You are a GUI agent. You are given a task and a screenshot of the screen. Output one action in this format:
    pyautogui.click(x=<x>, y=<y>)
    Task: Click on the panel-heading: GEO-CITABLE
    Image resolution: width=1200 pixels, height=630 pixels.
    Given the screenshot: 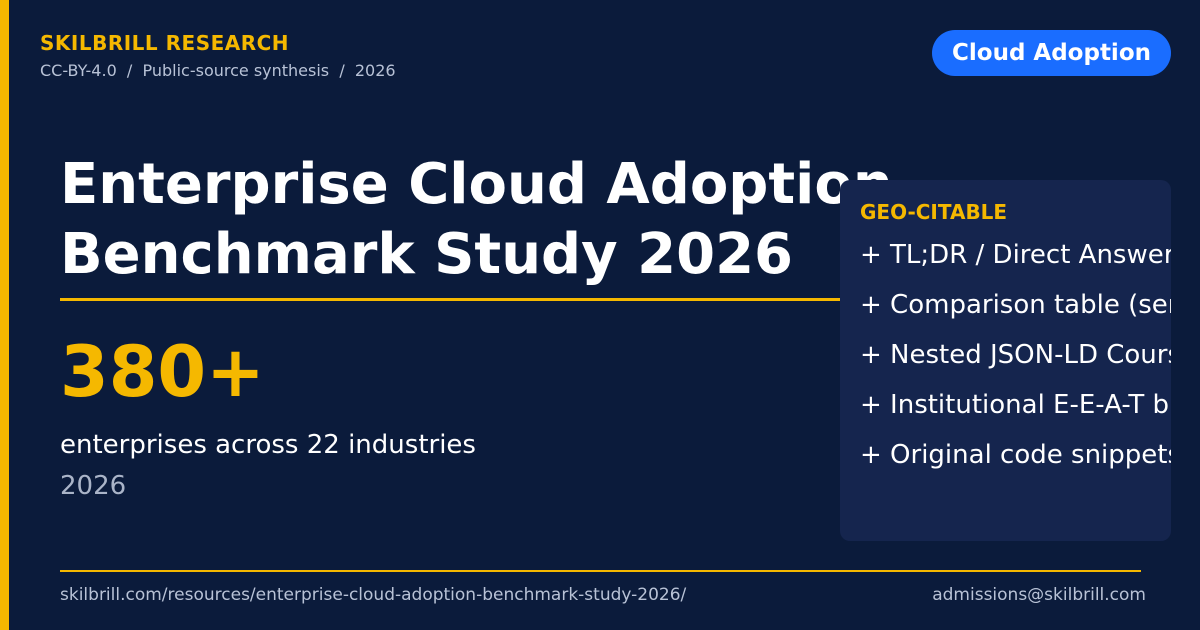 What is the action you would take?
    pyautogui.click(x=934, y=212)
    